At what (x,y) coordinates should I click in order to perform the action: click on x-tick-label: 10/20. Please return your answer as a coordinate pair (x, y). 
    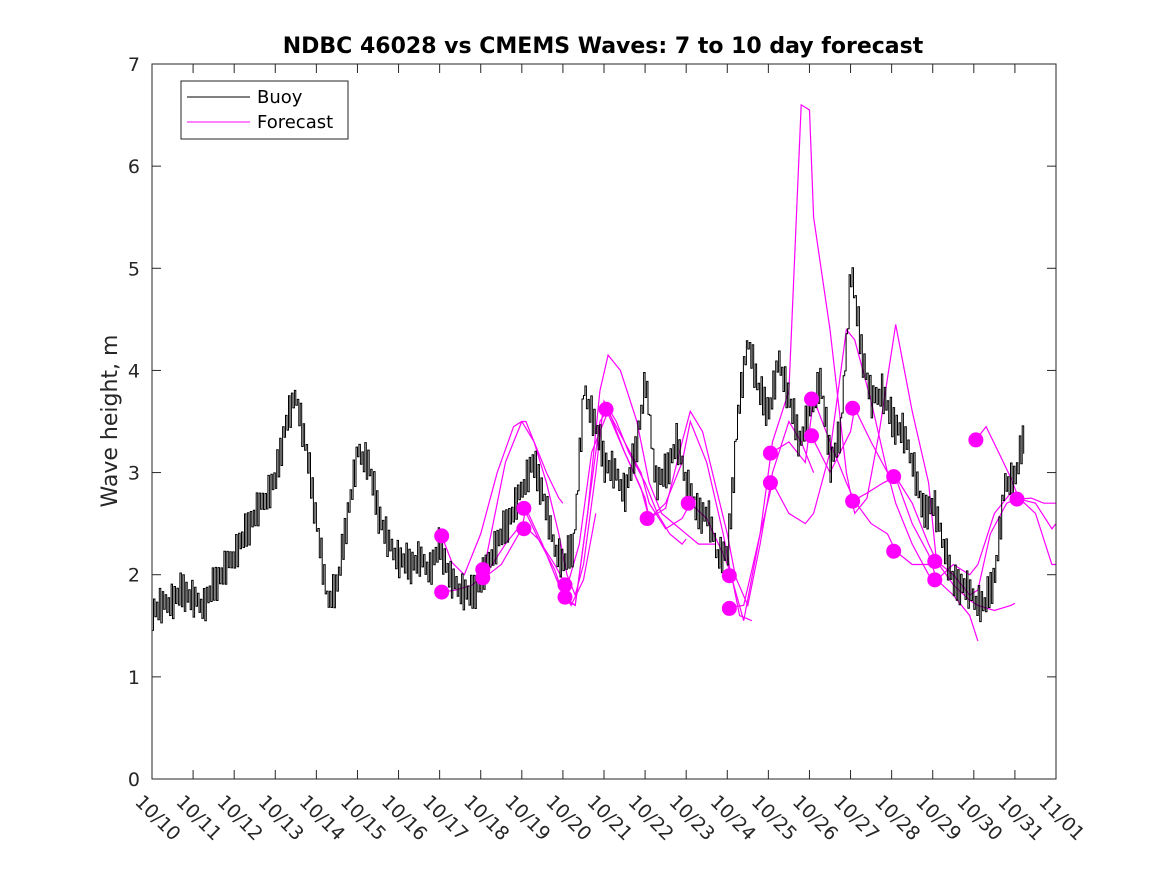
    Looking at the image, I should click on (568, 818).